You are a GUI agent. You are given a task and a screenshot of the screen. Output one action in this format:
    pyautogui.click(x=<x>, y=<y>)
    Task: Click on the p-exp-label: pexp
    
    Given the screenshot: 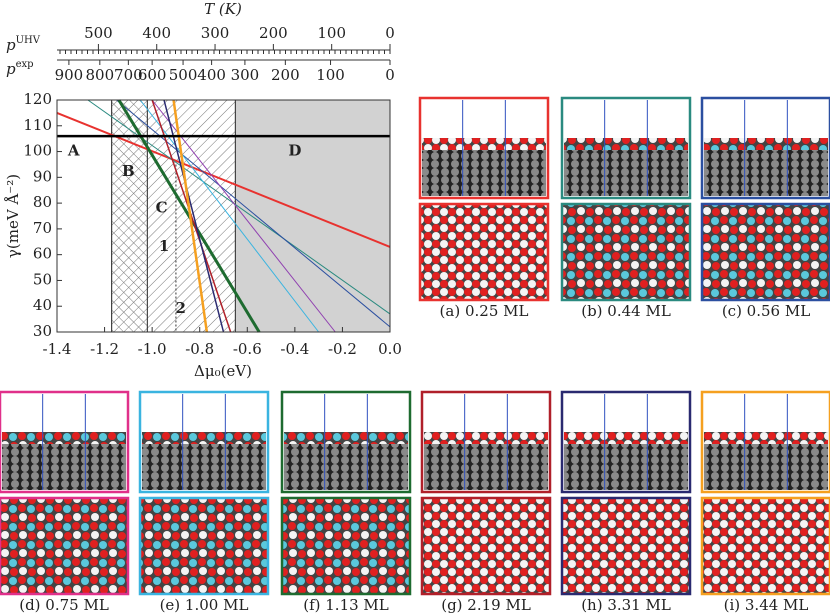 What is the action you would take?
    pyautogui.click(x=20, y=69)
    